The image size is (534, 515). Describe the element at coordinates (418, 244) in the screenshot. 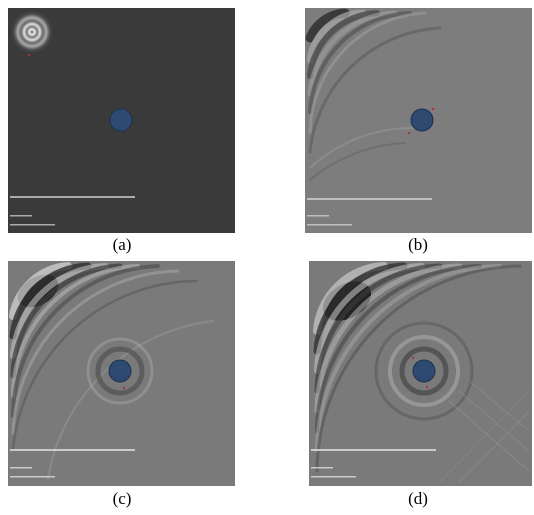

I see `caption-b: (b)` at that location.